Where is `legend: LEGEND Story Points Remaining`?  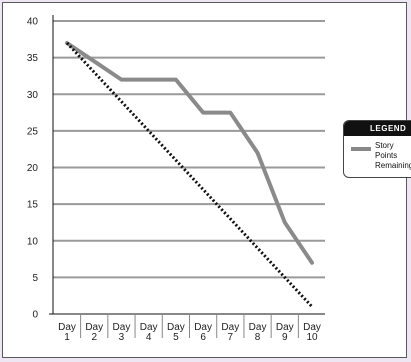
legend: LEGEND Story Points Remaining is located at coordinates (377, 149).